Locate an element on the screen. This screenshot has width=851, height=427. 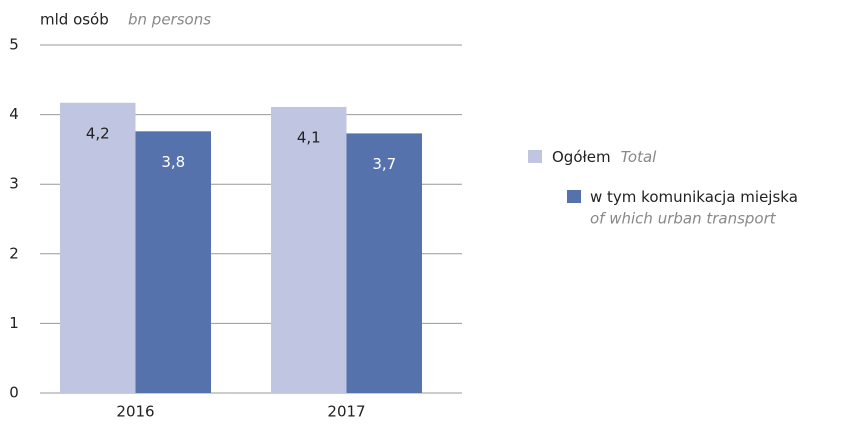
y-tick-label: 0 is located at coordinates (14, 393).